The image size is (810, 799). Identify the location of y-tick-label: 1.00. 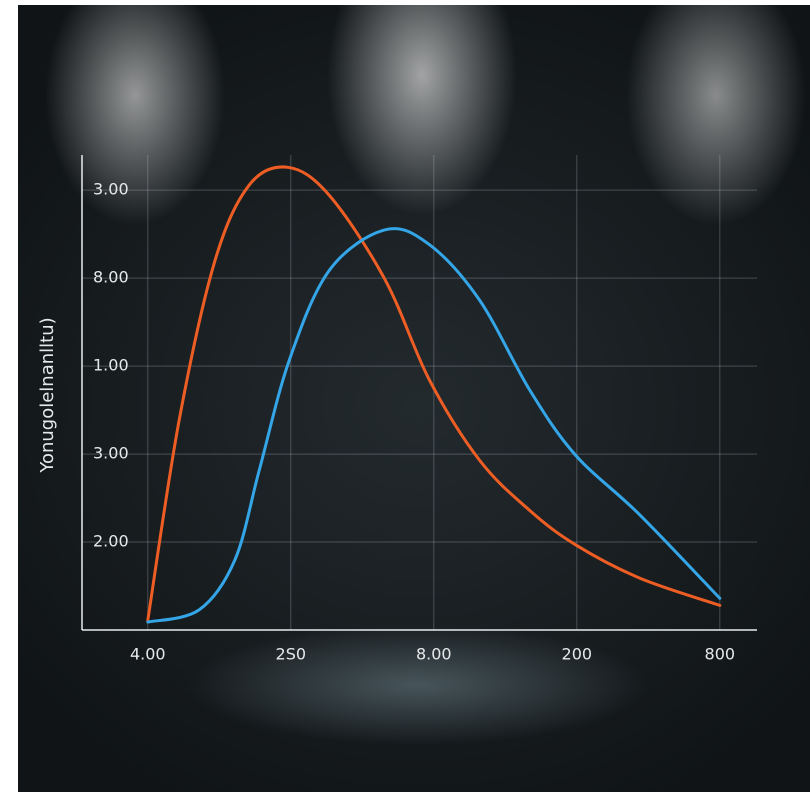
(111, 365).